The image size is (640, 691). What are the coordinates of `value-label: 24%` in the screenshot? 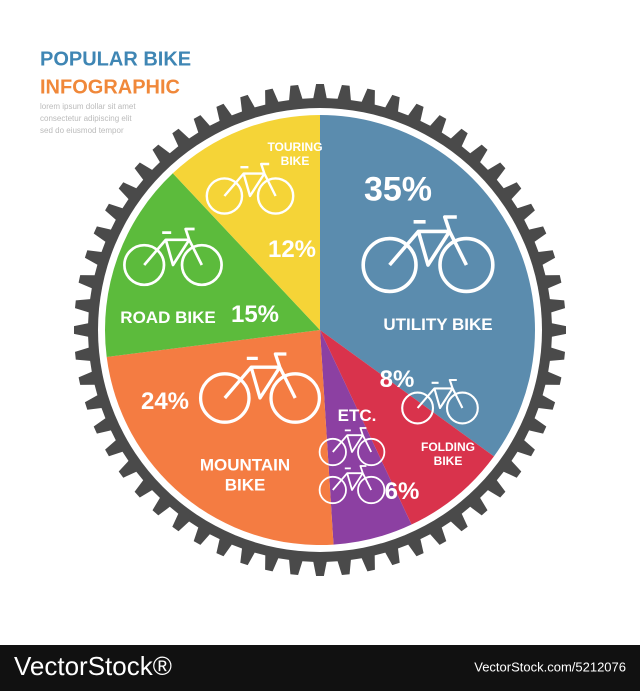 It's located at (165, 402).